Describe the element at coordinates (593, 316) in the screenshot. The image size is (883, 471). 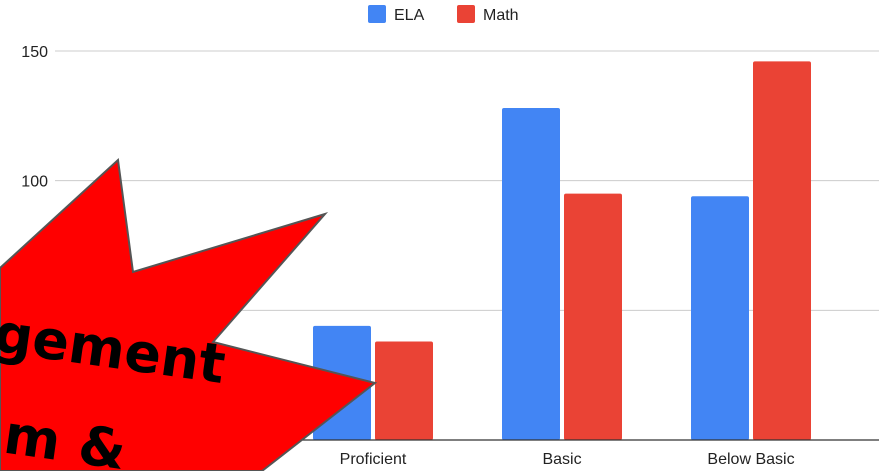
I see `bar-math-basic` at that location.